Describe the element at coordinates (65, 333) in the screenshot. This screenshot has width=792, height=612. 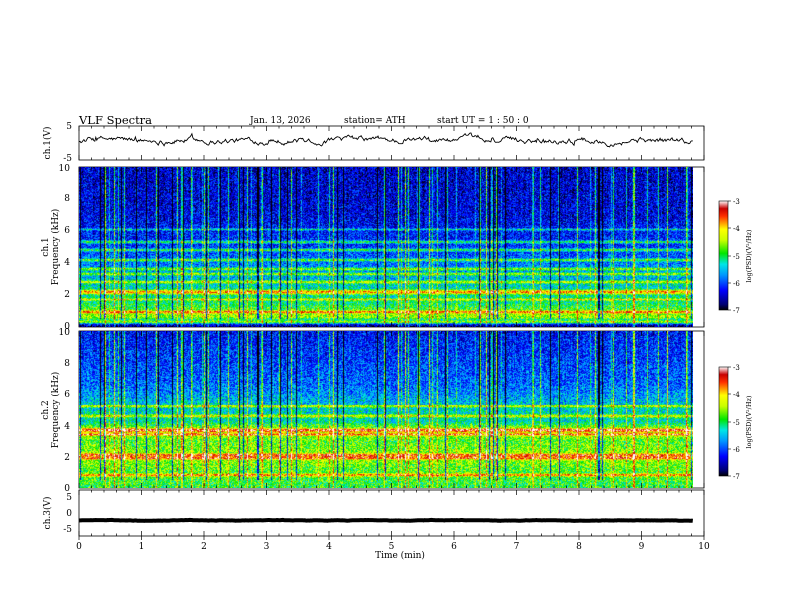
I see `ch2-y-tick-10: 10` at that location.